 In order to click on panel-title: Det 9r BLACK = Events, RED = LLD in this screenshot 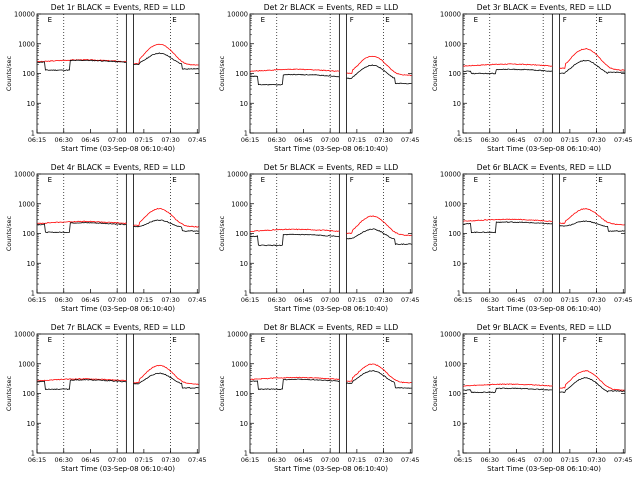, I will do `click(544, 327)`.